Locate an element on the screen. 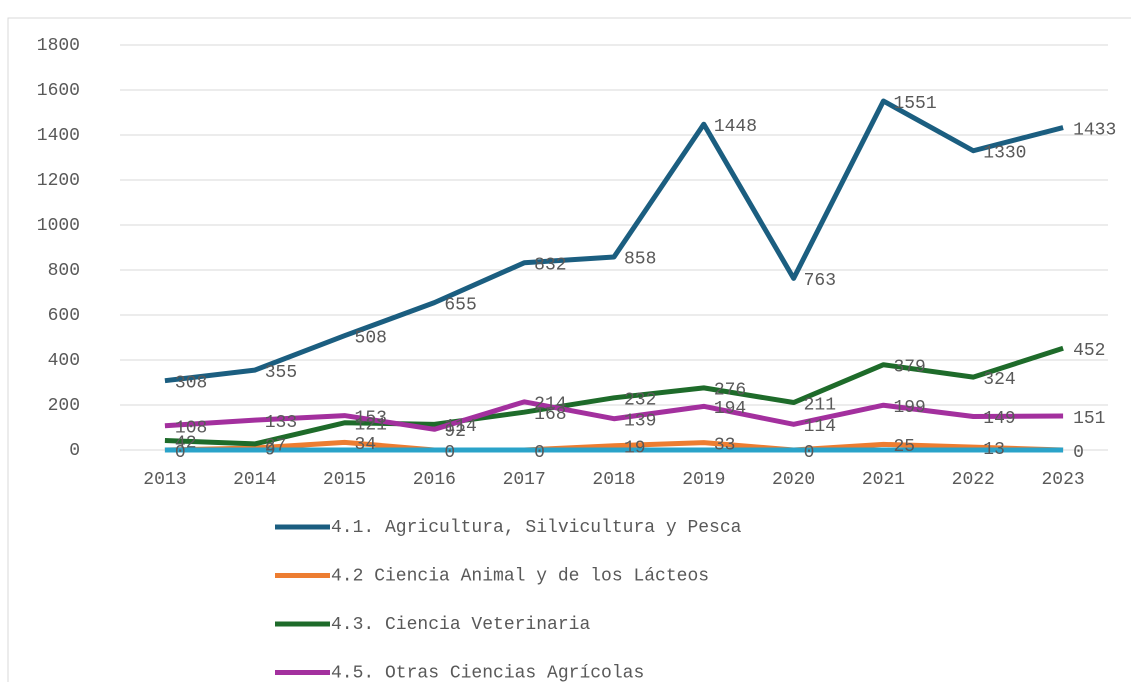 Image resolution: width=1131 pixels, height=682 pixels. data-label: 308 is located at coordinates (191, 383).